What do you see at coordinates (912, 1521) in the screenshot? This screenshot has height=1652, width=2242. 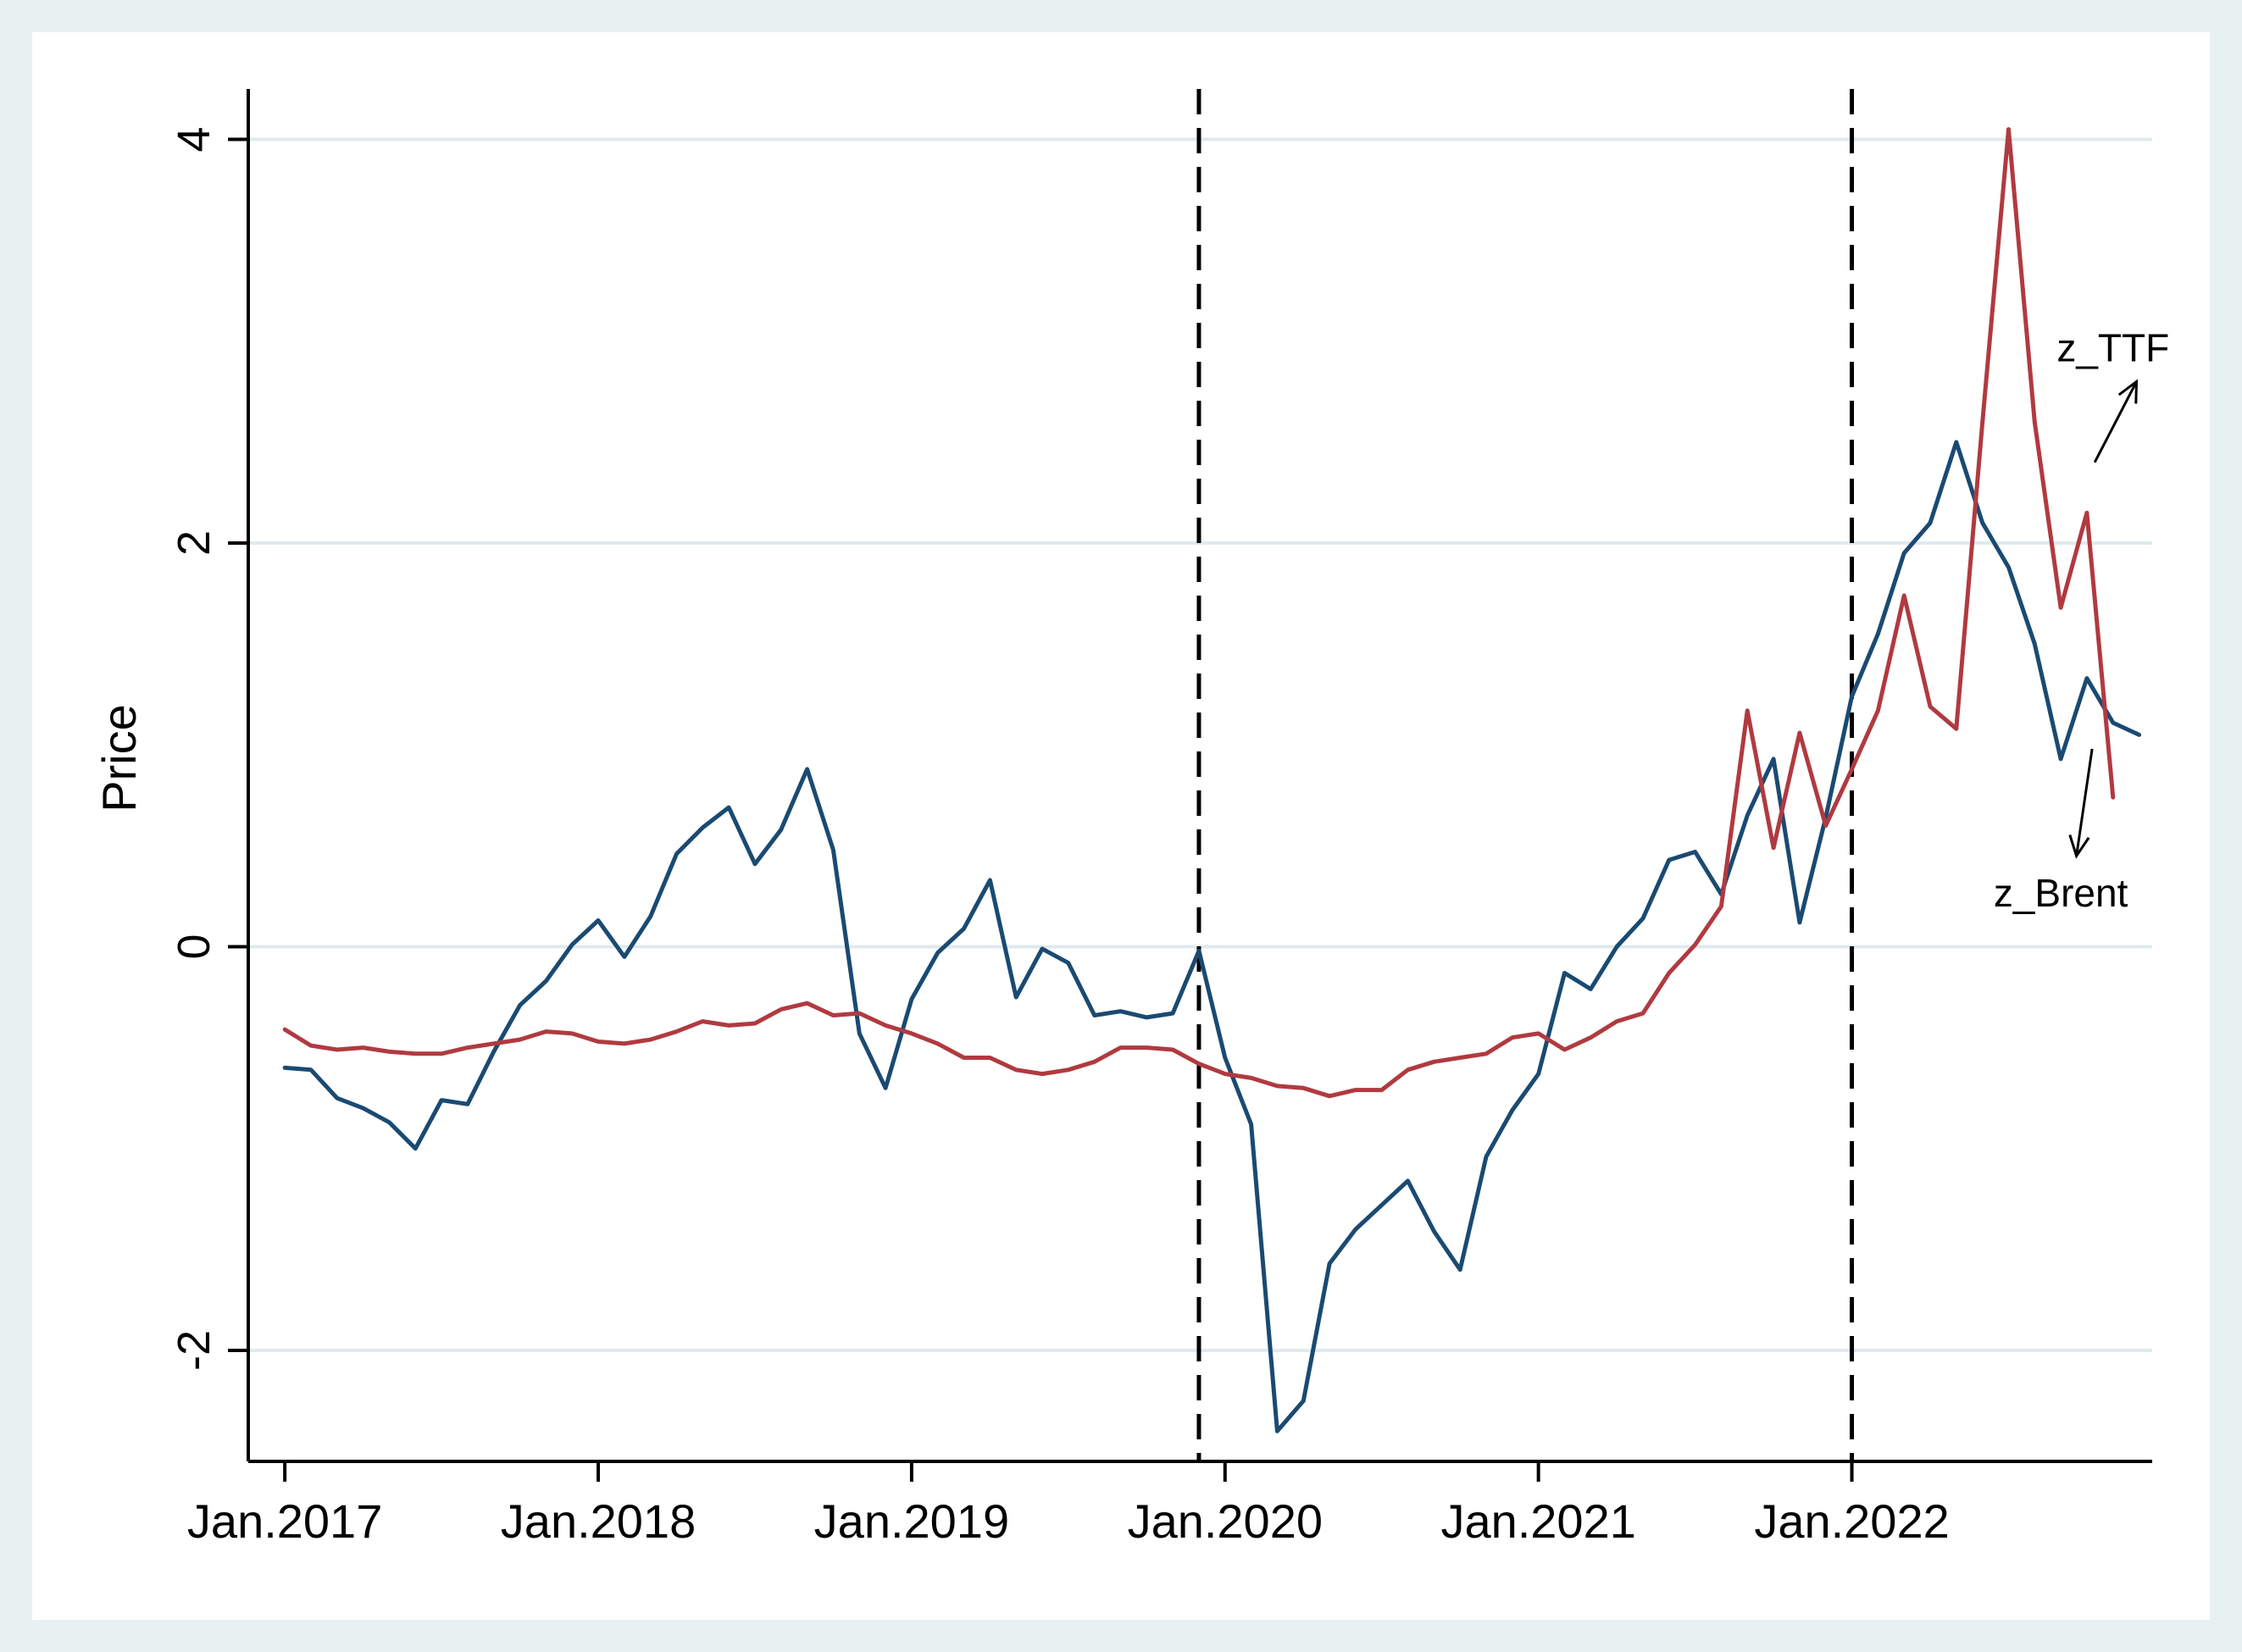 I see `x-tick-label: Jan.2019` at bounding box center [912, 1521].